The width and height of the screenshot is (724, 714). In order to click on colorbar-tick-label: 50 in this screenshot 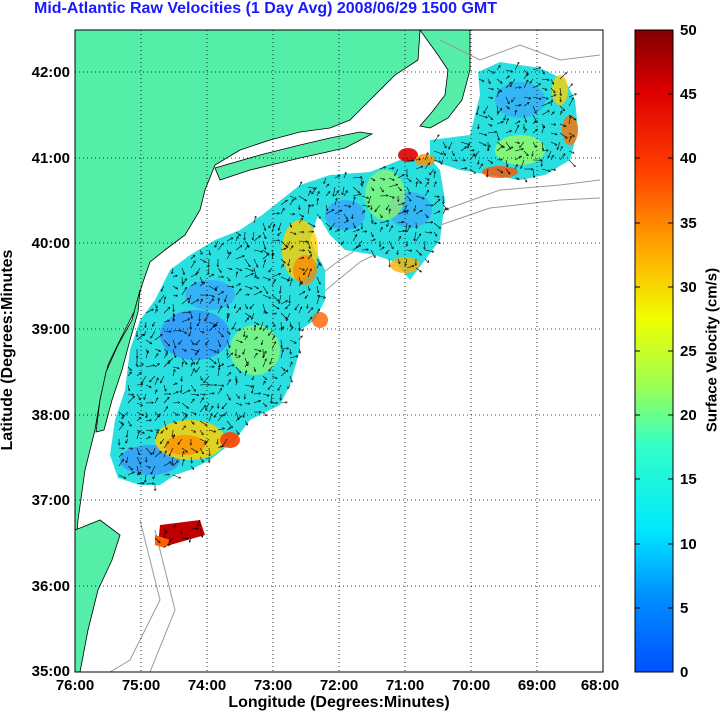, I will do `click(688, 30)`.